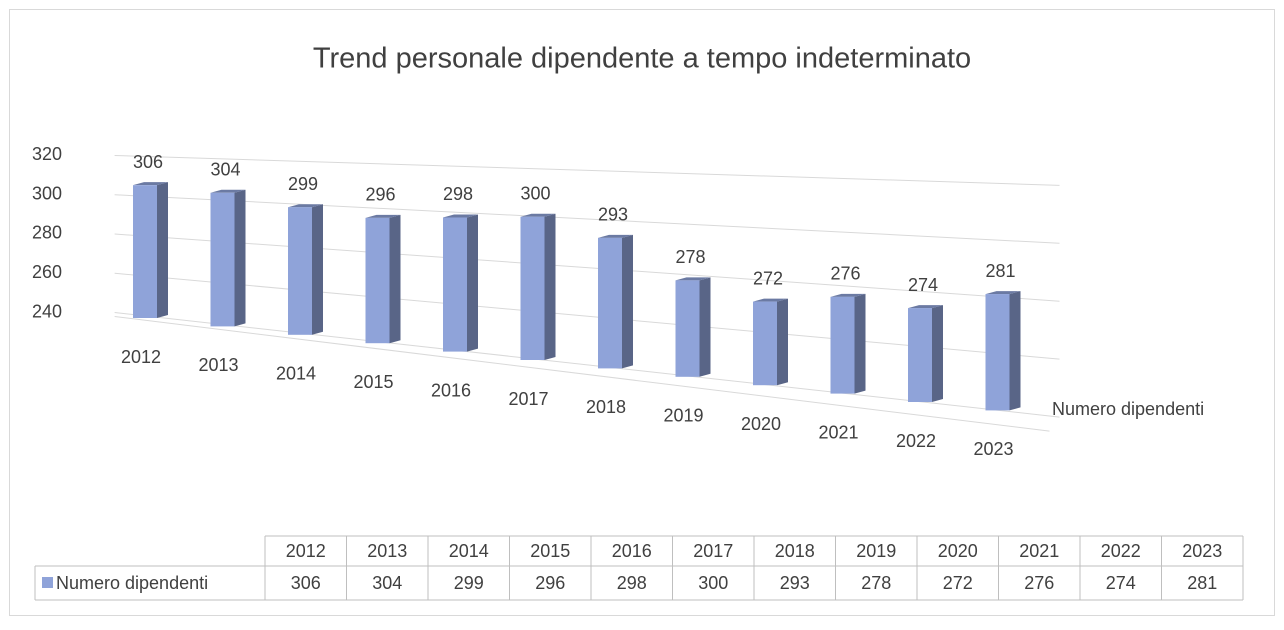  Describe the element at coordinates (958, 551) in the screenshot. I see `table-header: 2020` at that location.